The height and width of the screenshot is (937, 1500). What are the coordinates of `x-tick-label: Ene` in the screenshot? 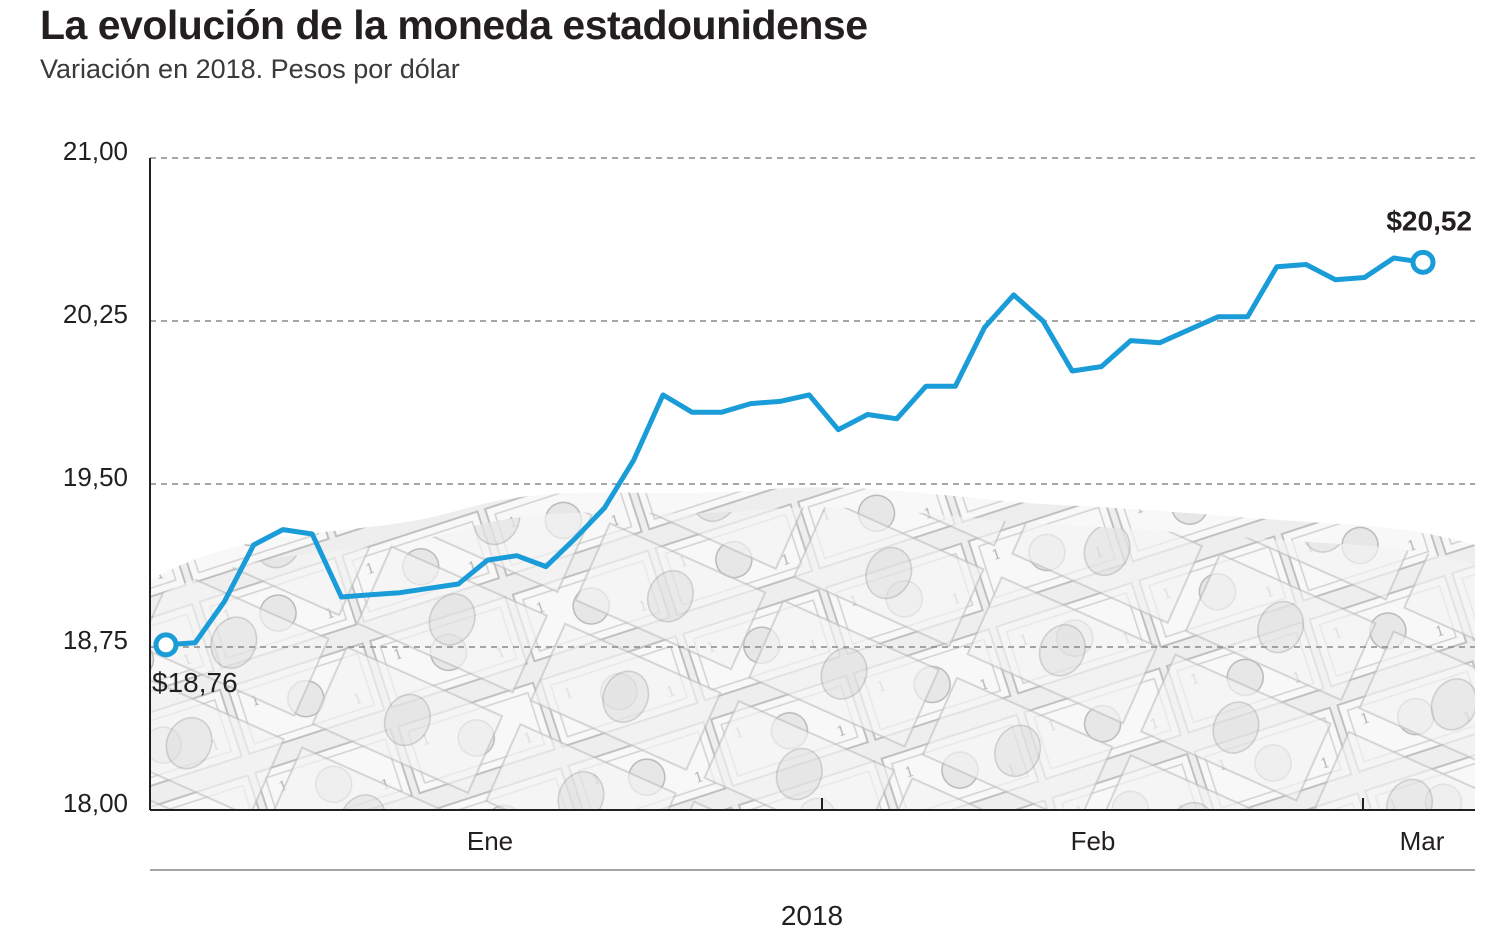 It's located at (490, 841).